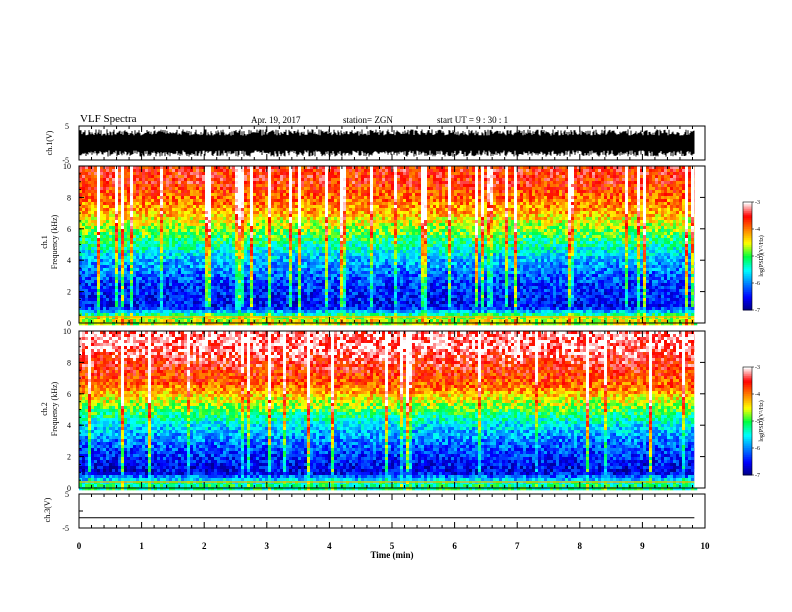 This screenshot has height=612, width=792. Describe the element at coordinates (108, 119) in the screenshot. I see `figure-title: VLF Spectra` at that location.